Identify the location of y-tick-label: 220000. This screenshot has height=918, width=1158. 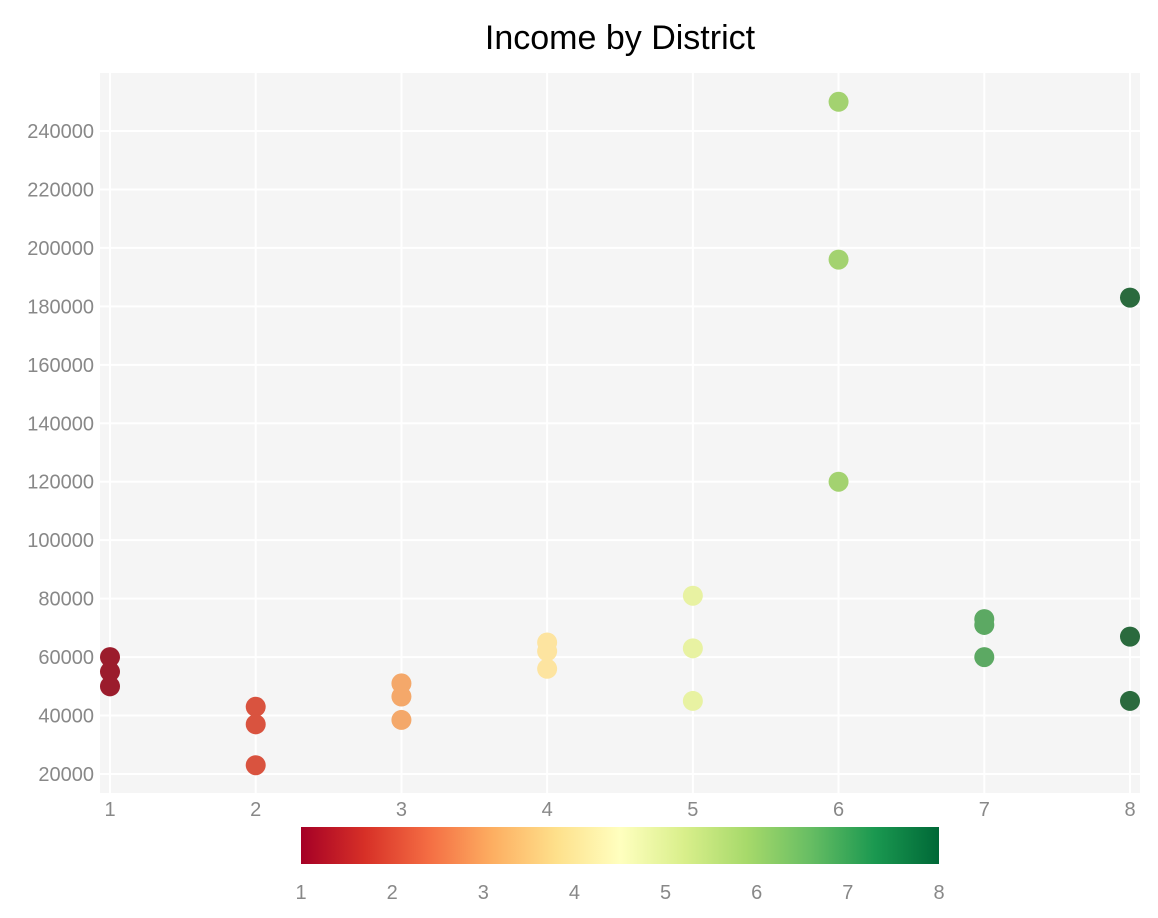
(60, 190).